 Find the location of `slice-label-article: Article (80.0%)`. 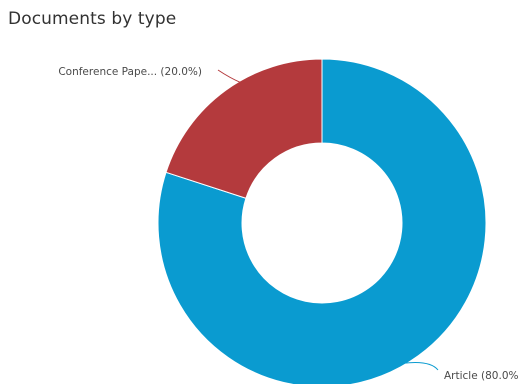

slice-label-article: Article (80.0%) is located at coordinates (481, 376).